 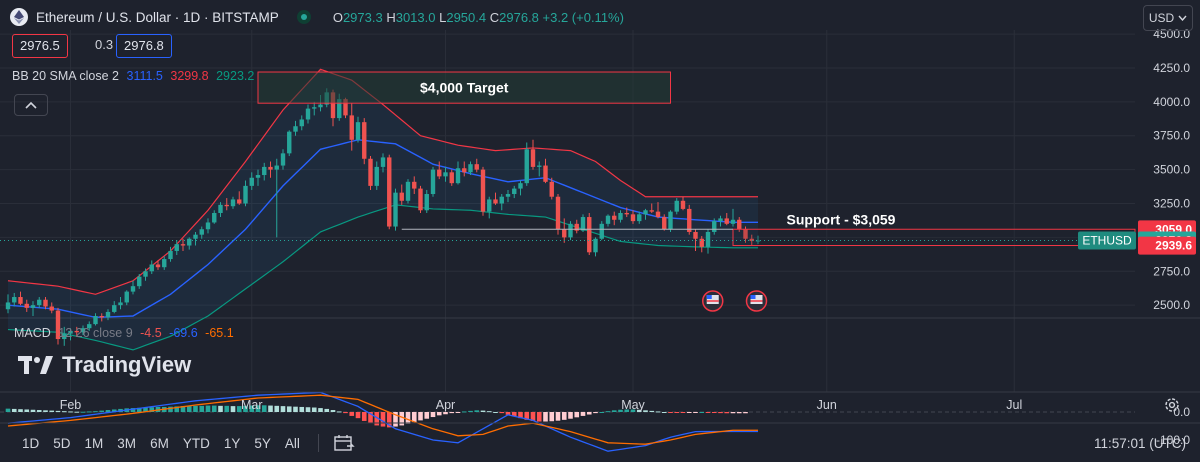 What do you see at coordinates (40, 46) in the screenshot?
I see `sell-price-button: 2976.5` at bounding box center [40, 46].